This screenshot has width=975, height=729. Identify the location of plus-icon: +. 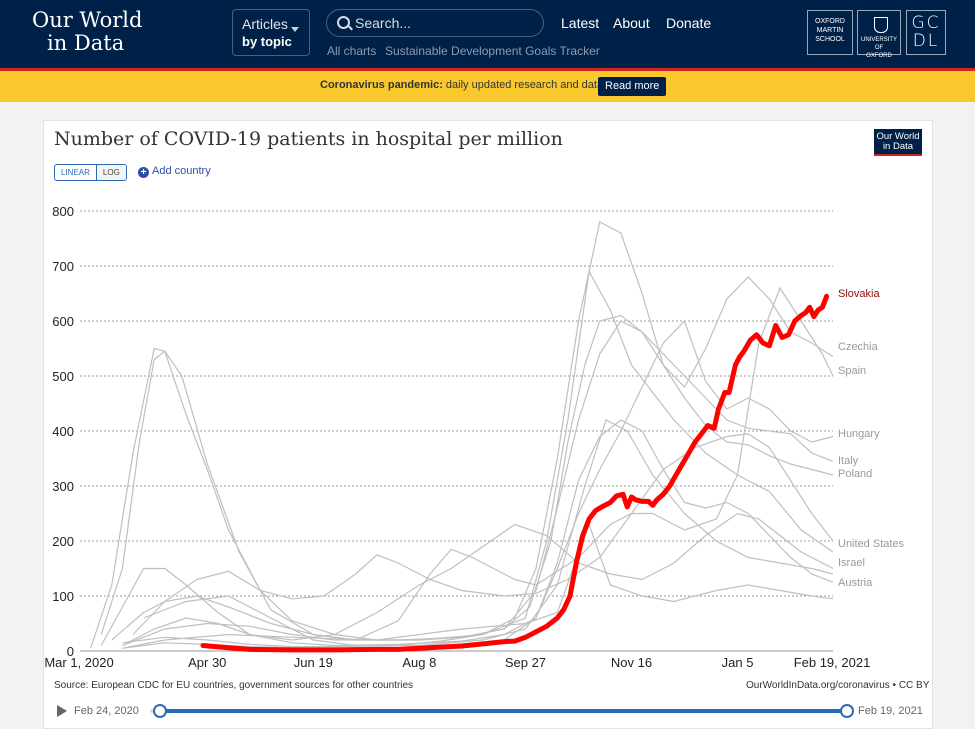
(143, 172).